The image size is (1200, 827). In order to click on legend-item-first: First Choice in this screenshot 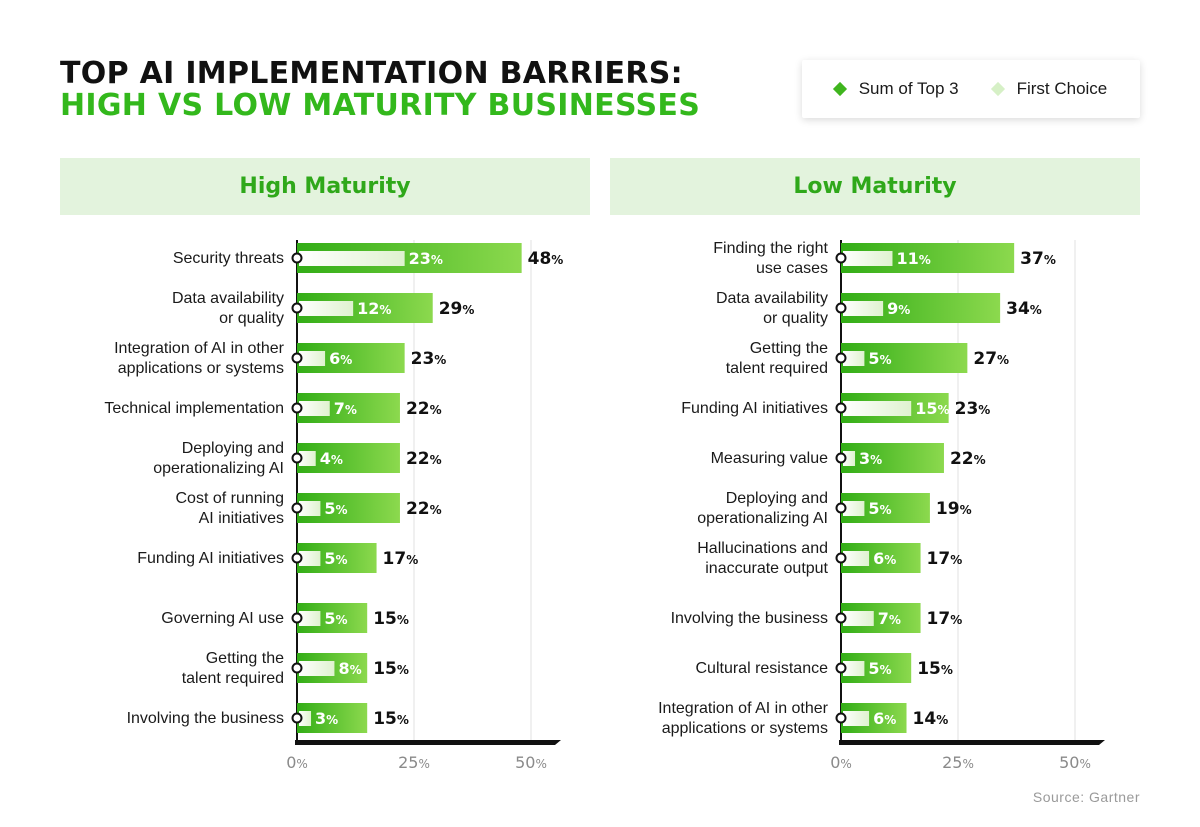, I will do `click(1049, 89)`.